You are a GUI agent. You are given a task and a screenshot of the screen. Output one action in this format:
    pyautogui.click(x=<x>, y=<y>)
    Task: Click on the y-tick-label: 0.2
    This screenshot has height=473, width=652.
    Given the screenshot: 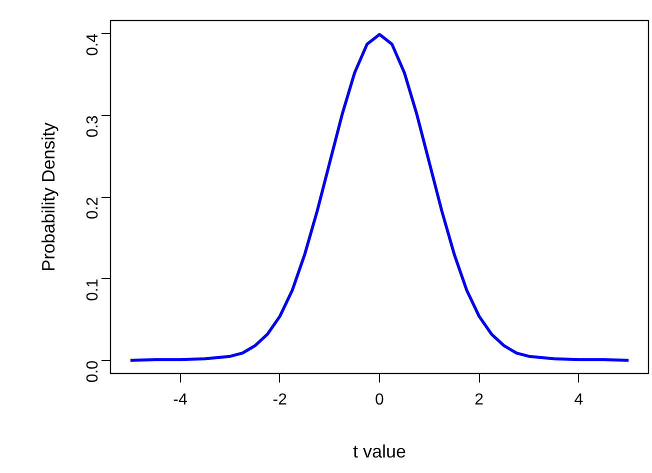 What is the action you would take?
    pyautogui.click(x=93, y=208)
    